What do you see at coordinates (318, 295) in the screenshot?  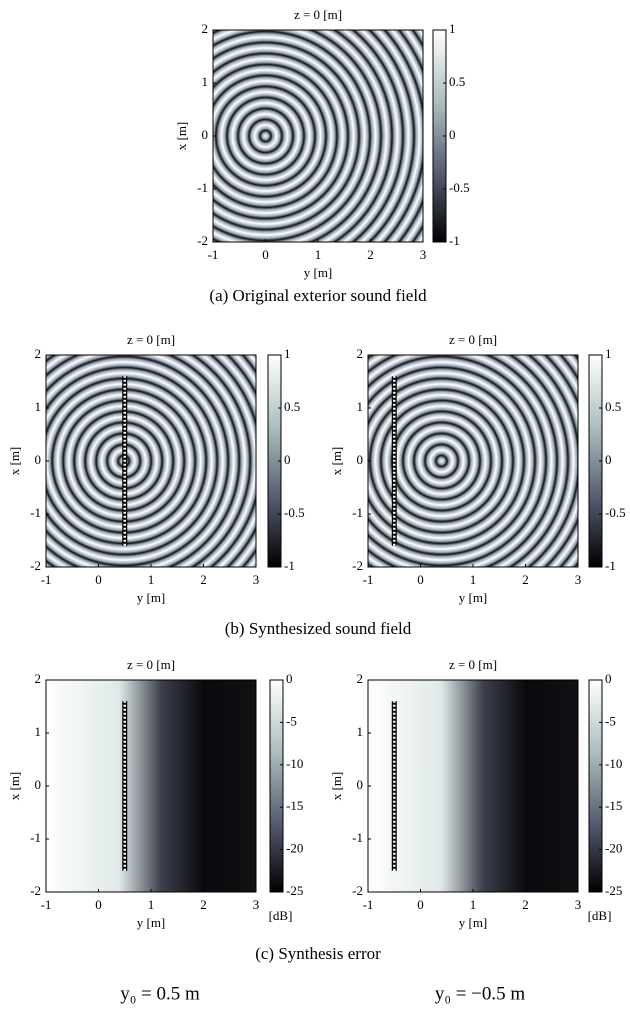 I see `caption: (a) Original exterior sound field` at bounding box center [318, 295].